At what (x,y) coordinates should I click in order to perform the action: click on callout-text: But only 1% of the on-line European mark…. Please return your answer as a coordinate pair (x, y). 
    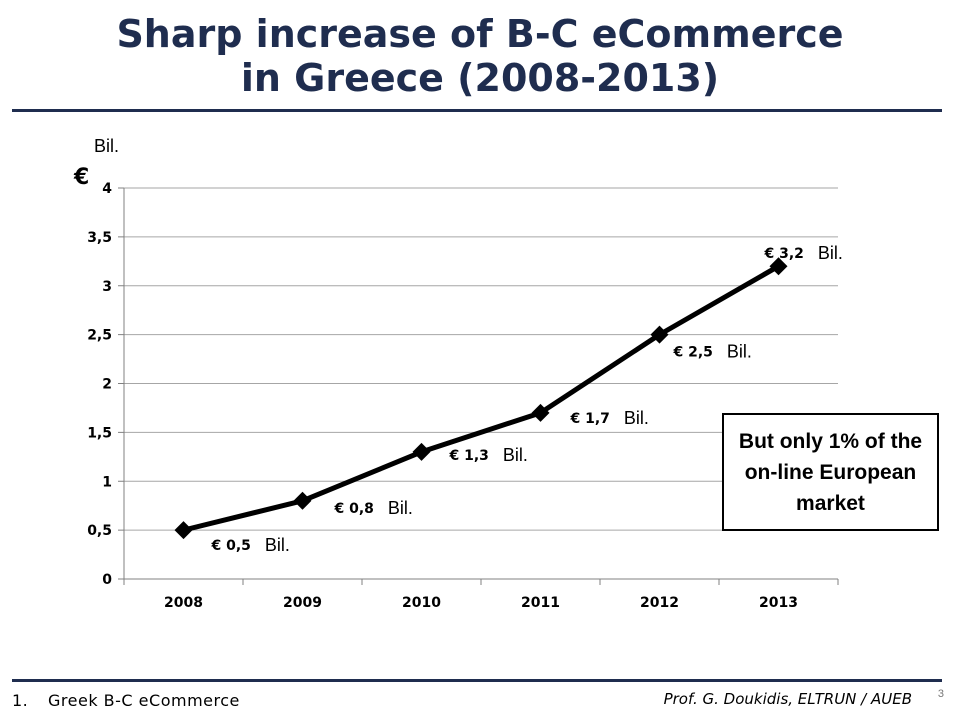
    Looking at the image, I should click on (830, 472).